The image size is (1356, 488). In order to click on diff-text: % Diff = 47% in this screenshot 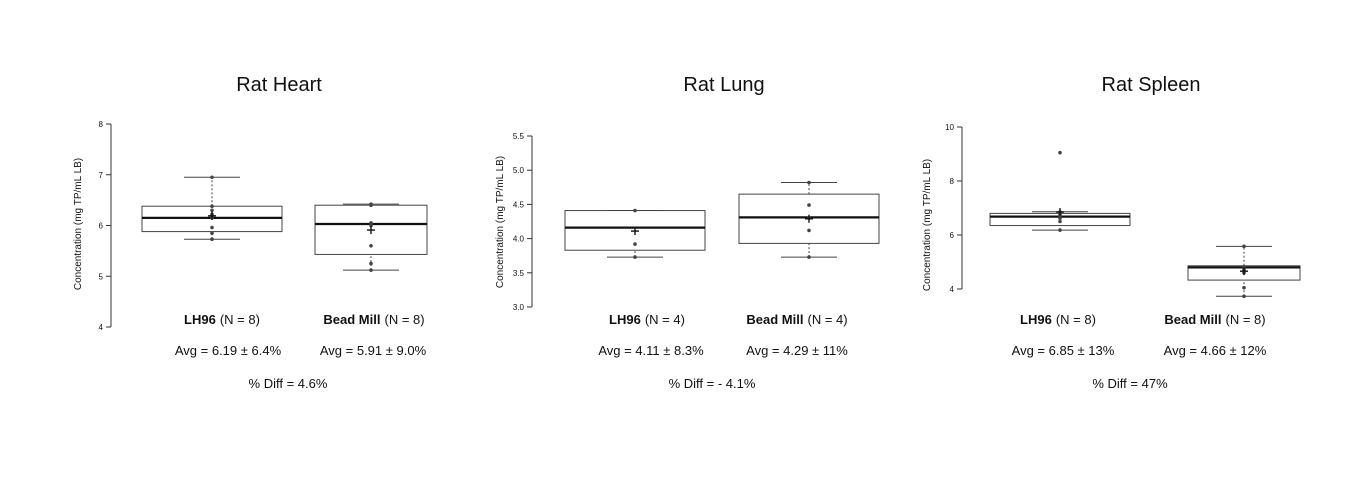, I will do `click(1130, 383)`.